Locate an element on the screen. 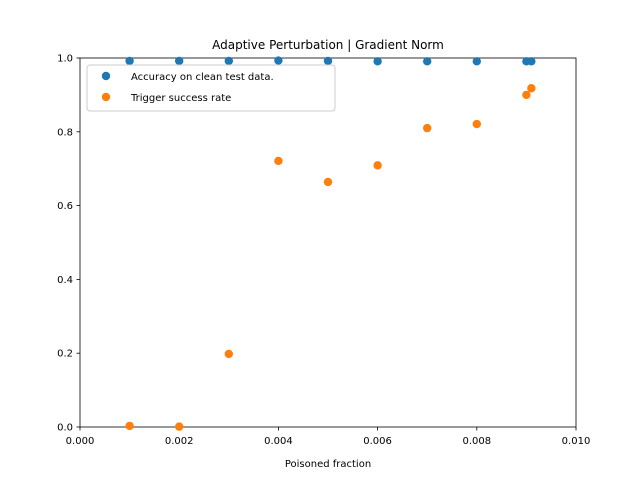 Image resolution: width=640 pixels, height=480 pixels. x-tick-label: 0.008 is located at coordinates (476, 441).